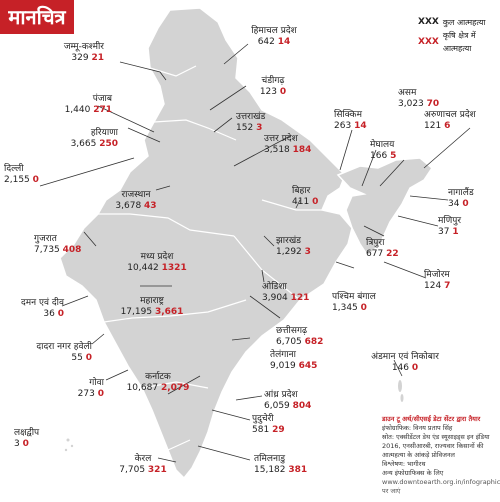 This screenshot has height=502, width=500. I want to click on state-label-tripura: त्रिपुरा 677 22, so click(386, 249).